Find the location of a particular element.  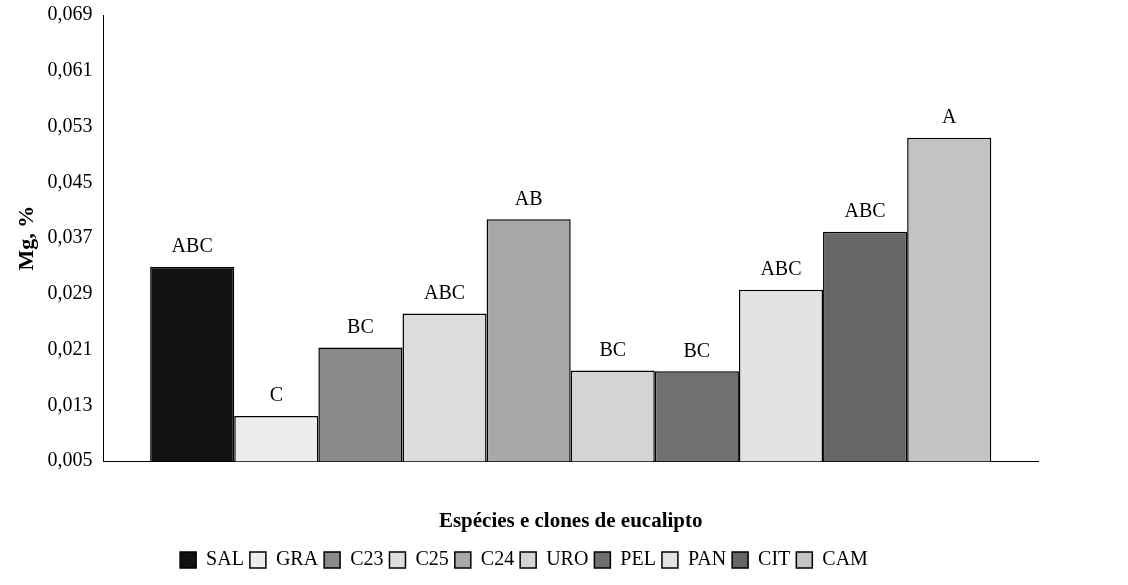

x-axis-title: Espécies e clones de eucalipto is located at coordinates (570, 519).